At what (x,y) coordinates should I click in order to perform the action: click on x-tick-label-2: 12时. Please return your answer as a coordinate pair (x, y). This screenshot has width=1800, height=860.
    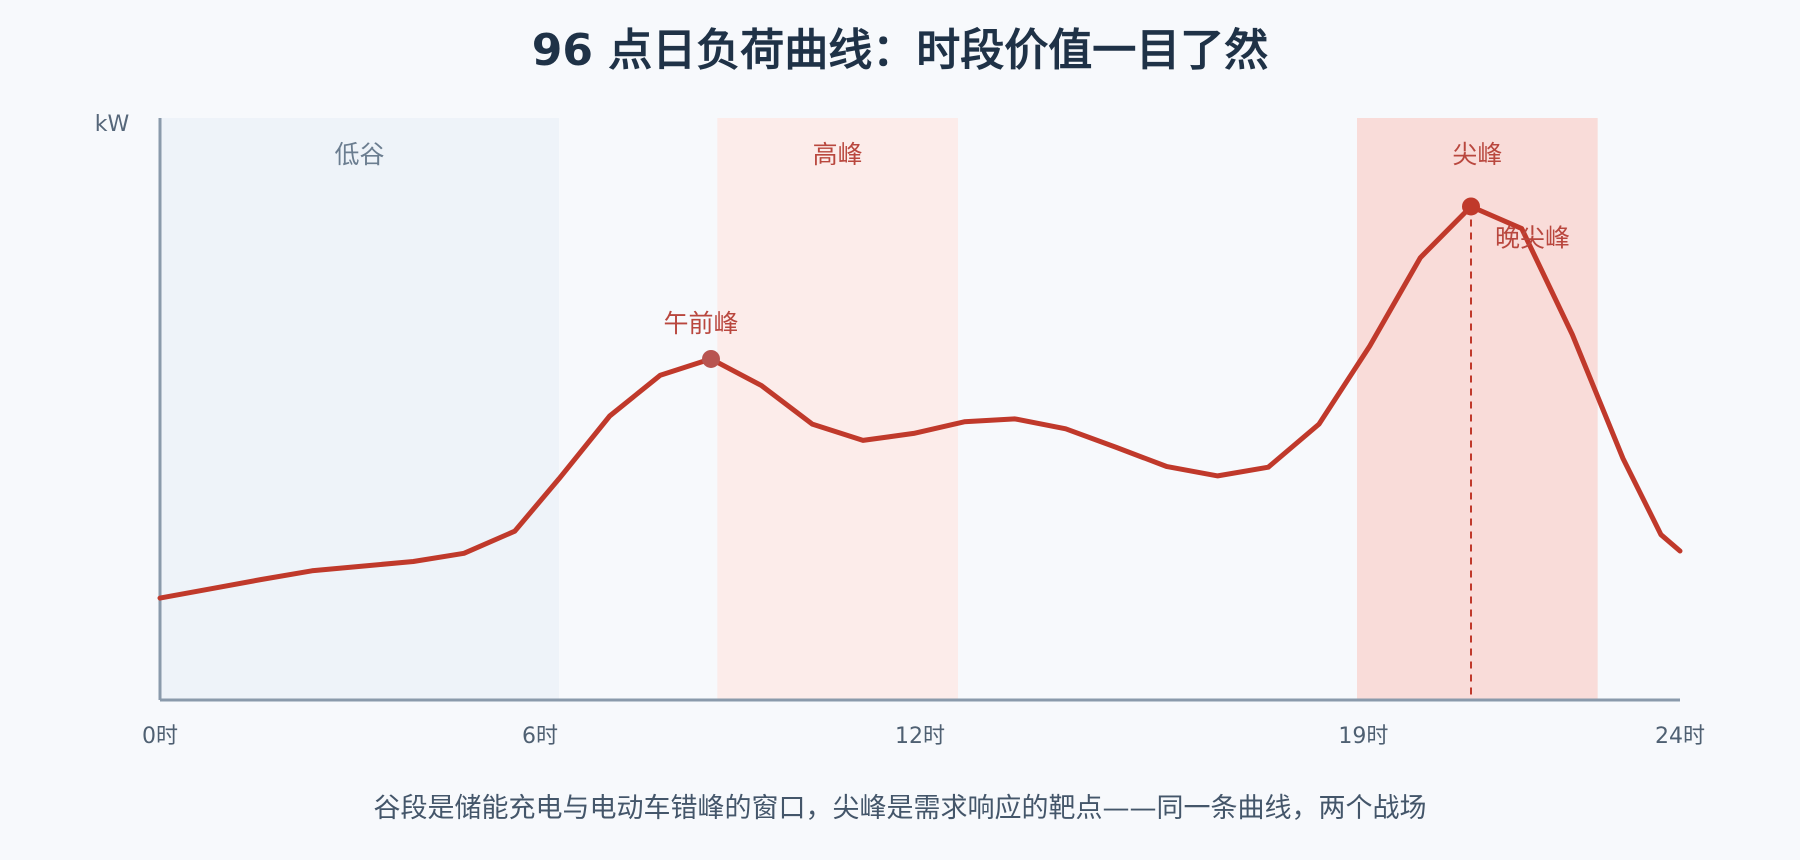
    Looking at the image, I should click on (920, 736).